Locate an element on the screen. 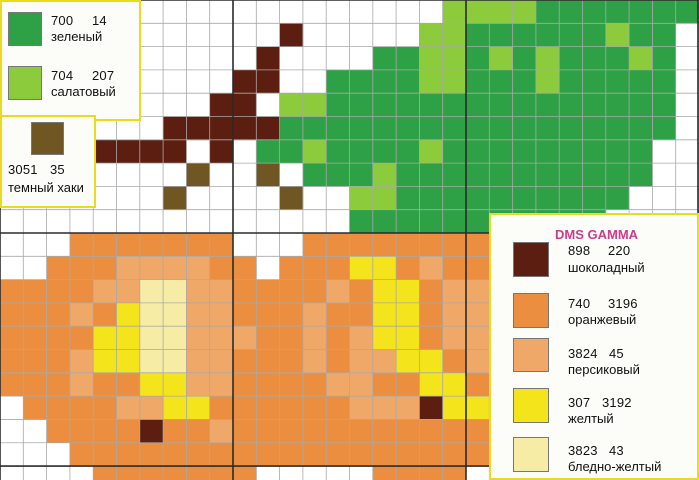  color-name: оранжевый is located at coordinates (602, 319).